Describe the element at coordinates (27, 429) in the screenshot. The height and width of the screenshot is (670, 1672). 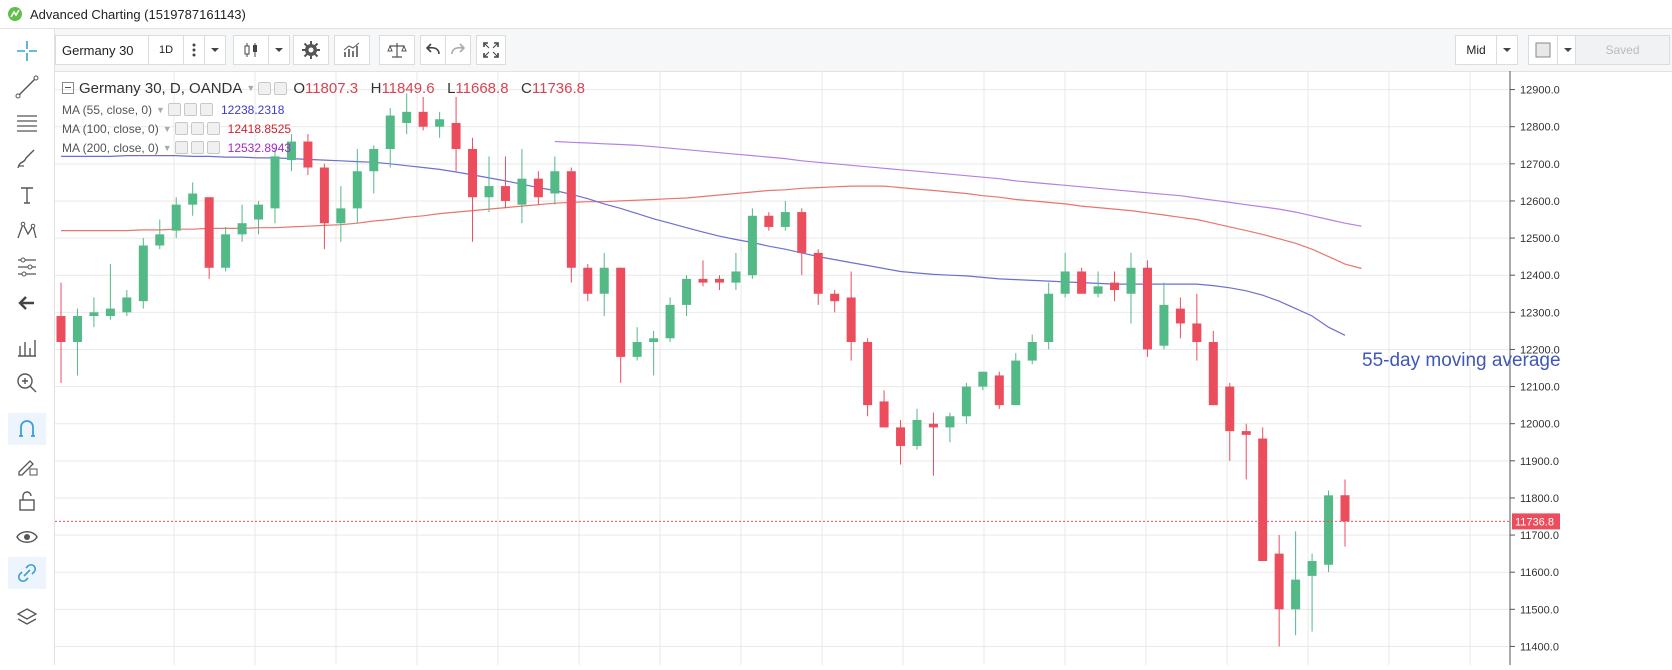
I see `magnet-tool` at that location.